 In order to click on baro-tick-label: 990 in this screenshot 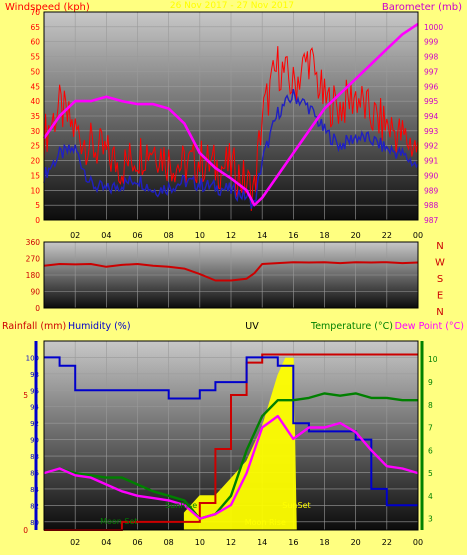, I will do `click(431, 175)`.